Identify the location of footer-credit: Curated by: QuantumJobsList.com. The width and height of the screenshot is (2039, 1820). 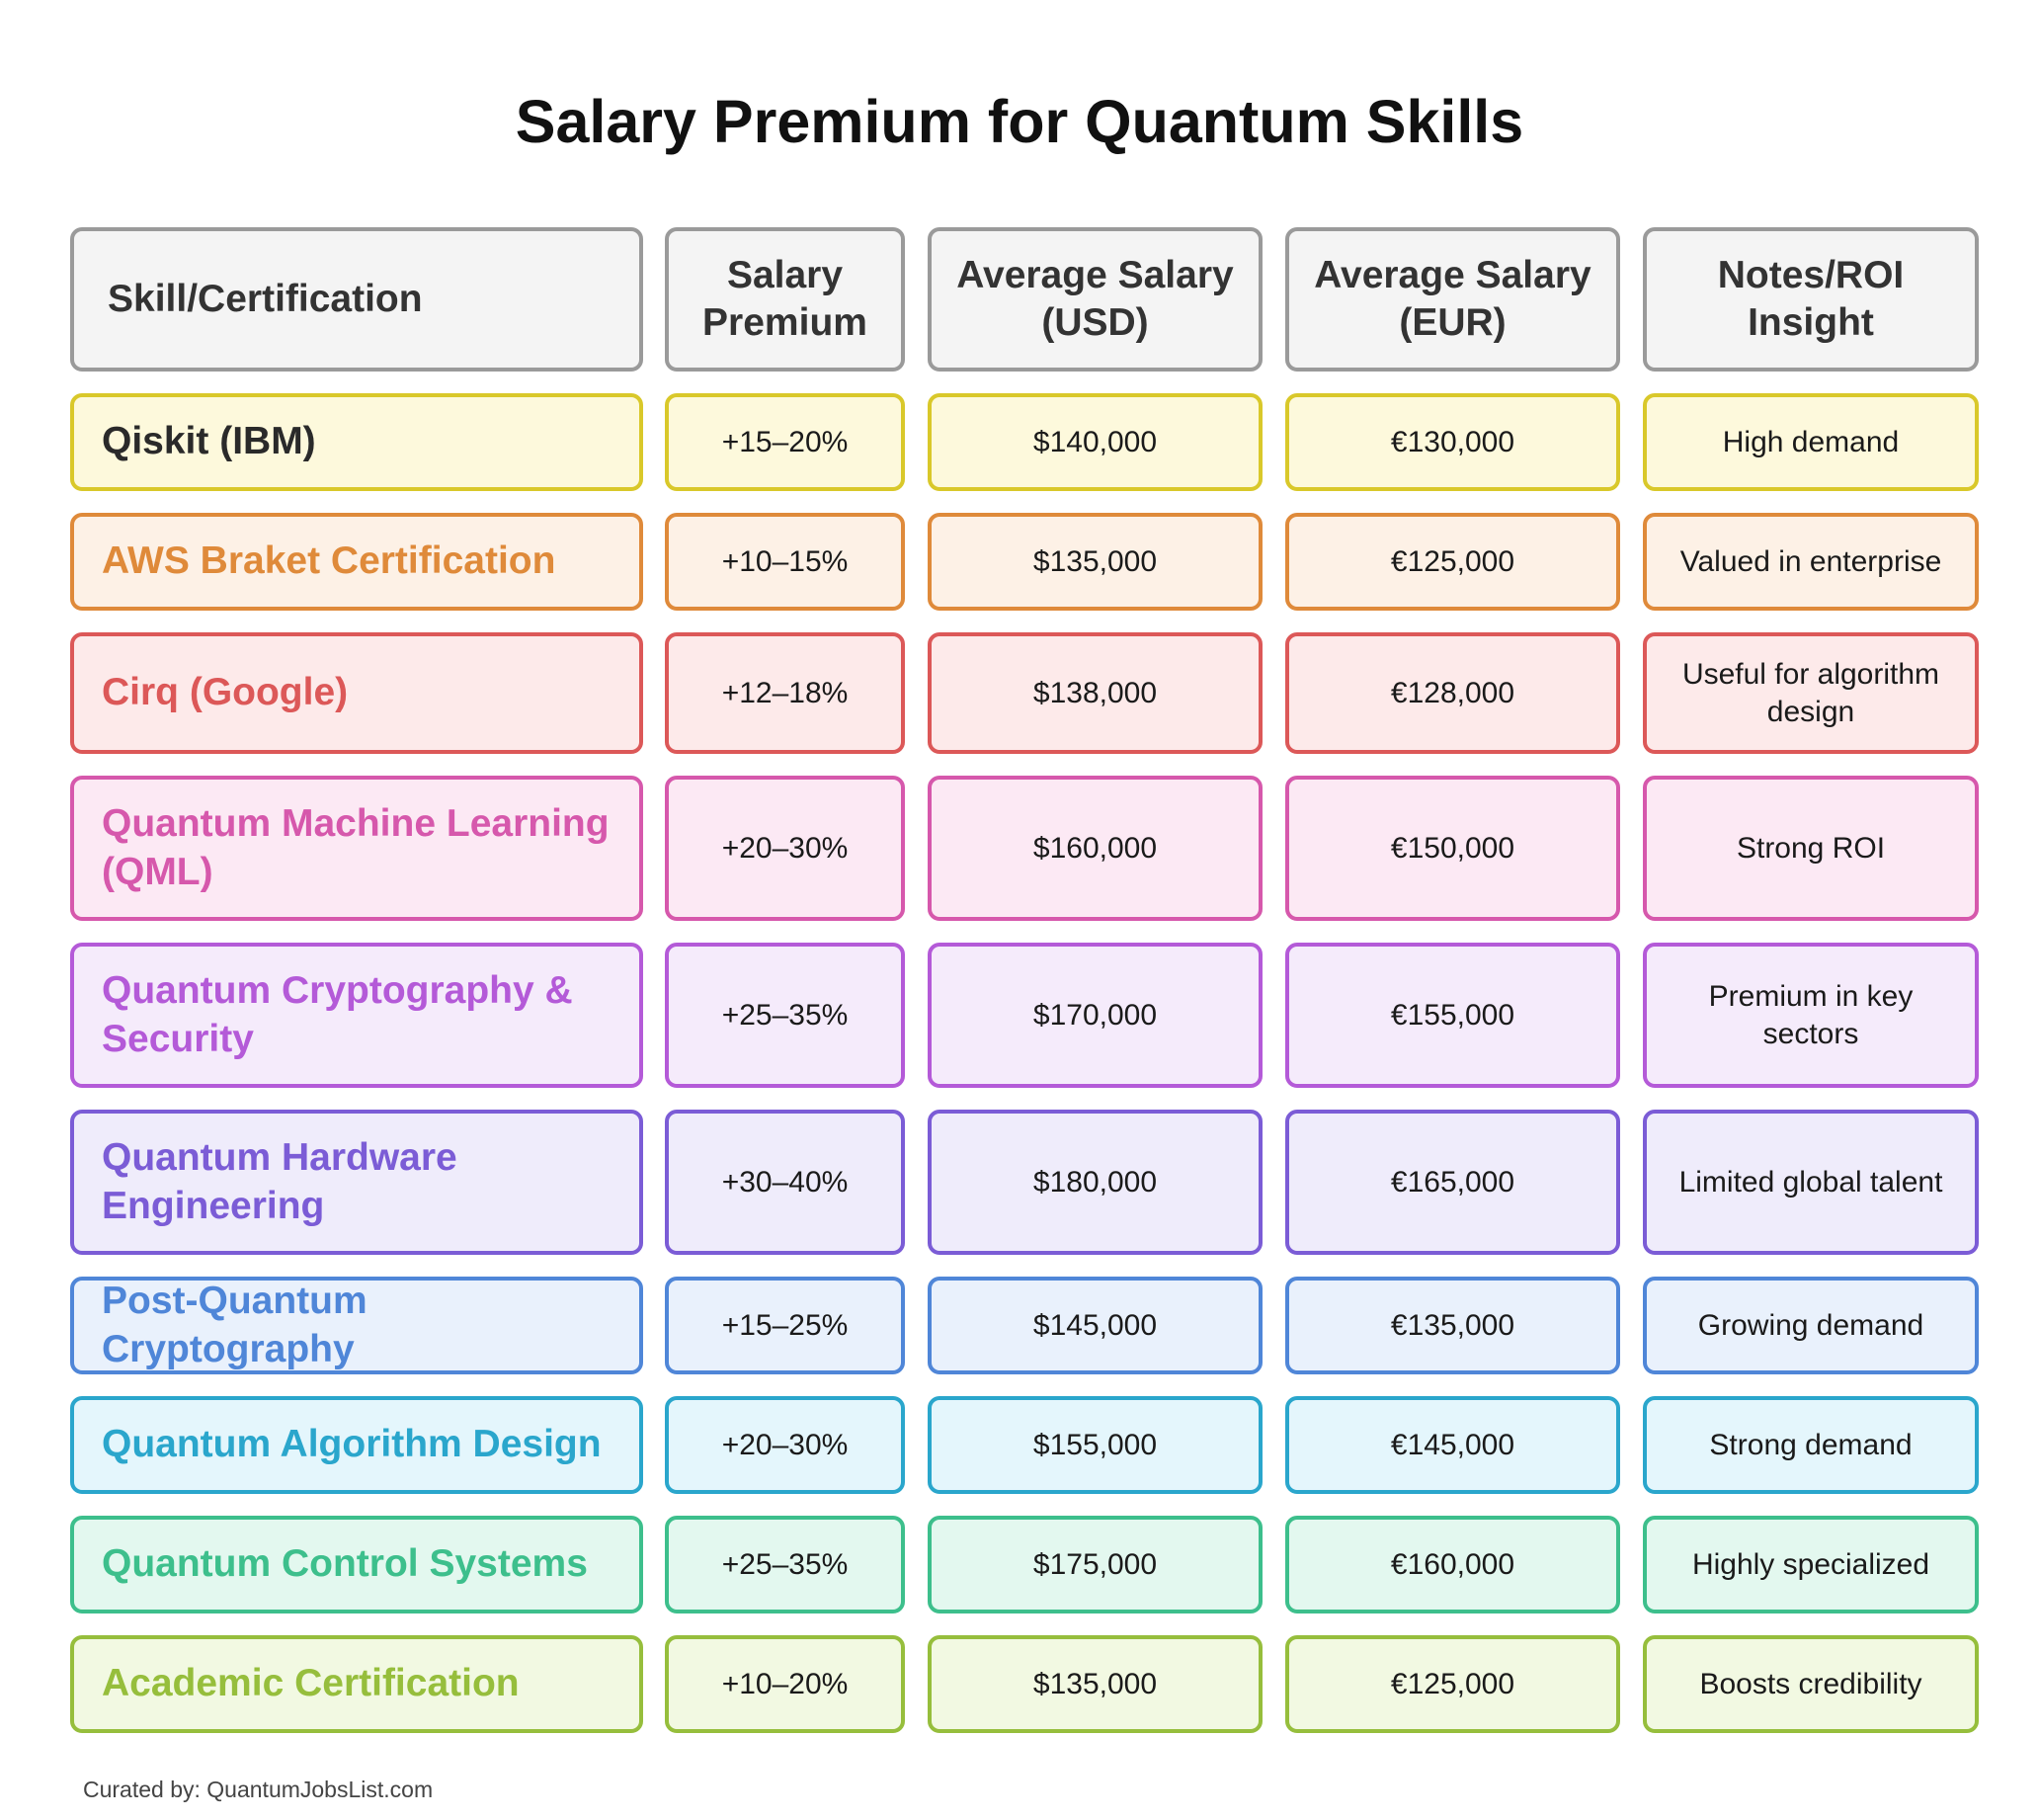
(259, 1789).